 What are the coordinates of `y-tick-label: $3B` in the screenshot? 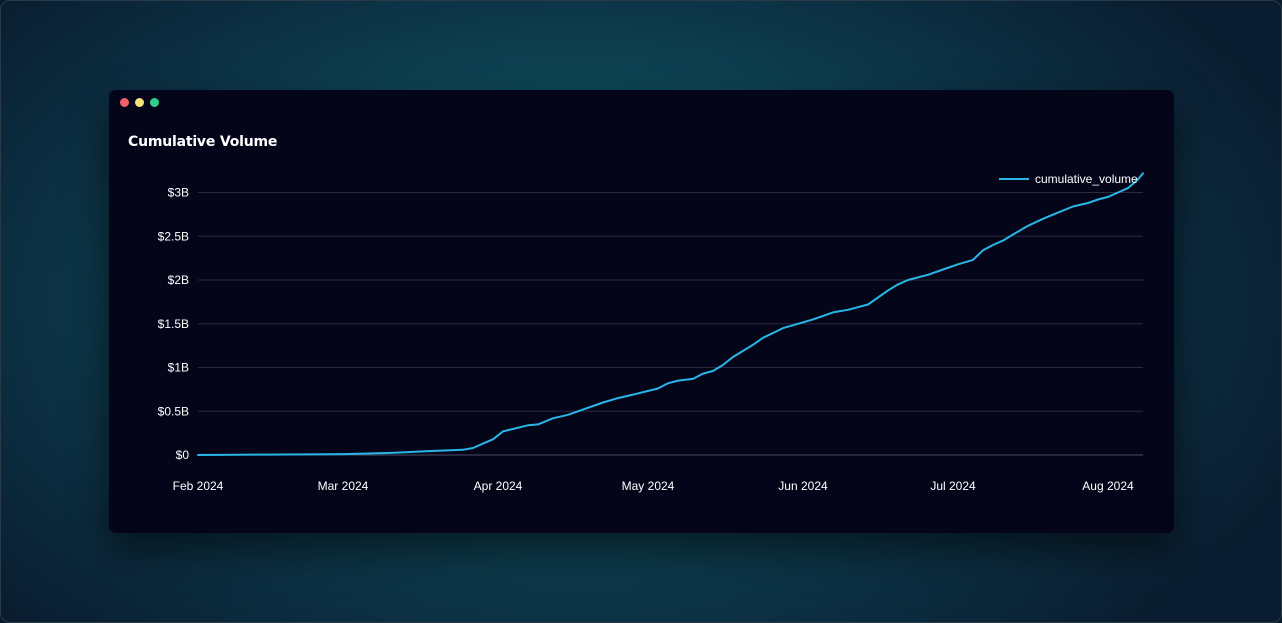 It's located at (178, 193).